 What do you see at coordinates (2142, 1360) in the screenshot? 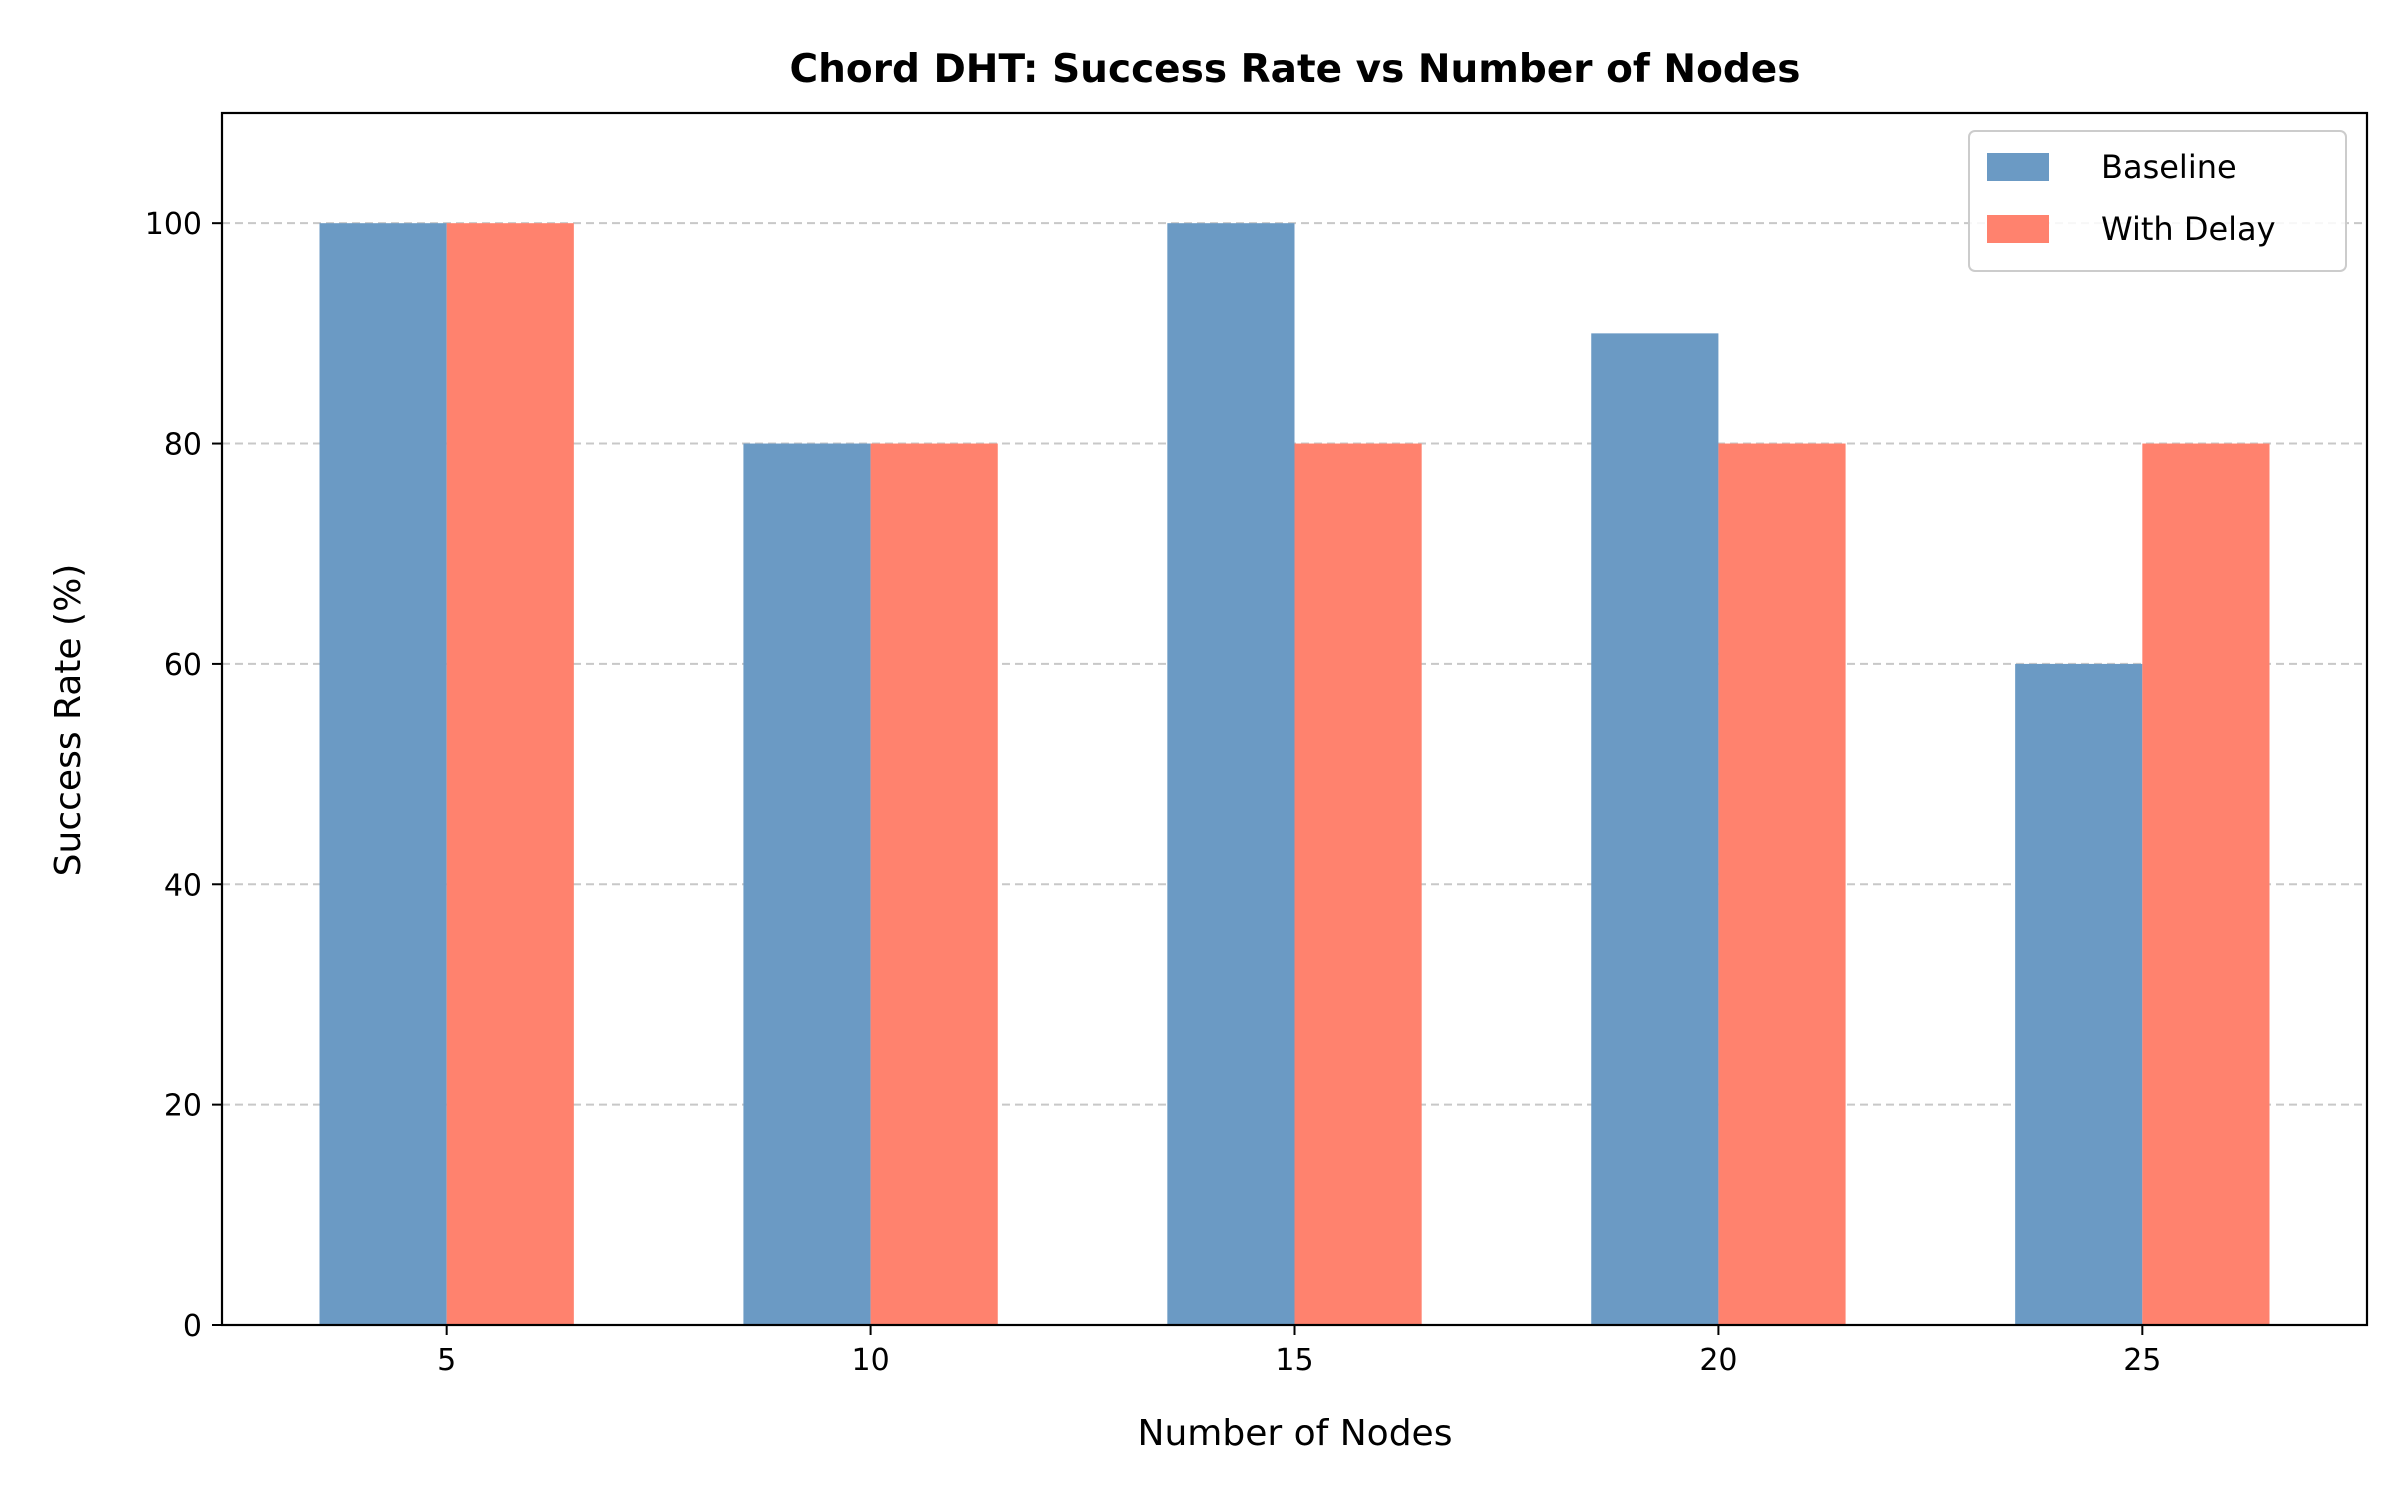
I see `x-tick-label: 25` at bounding box center [2142, 1360].